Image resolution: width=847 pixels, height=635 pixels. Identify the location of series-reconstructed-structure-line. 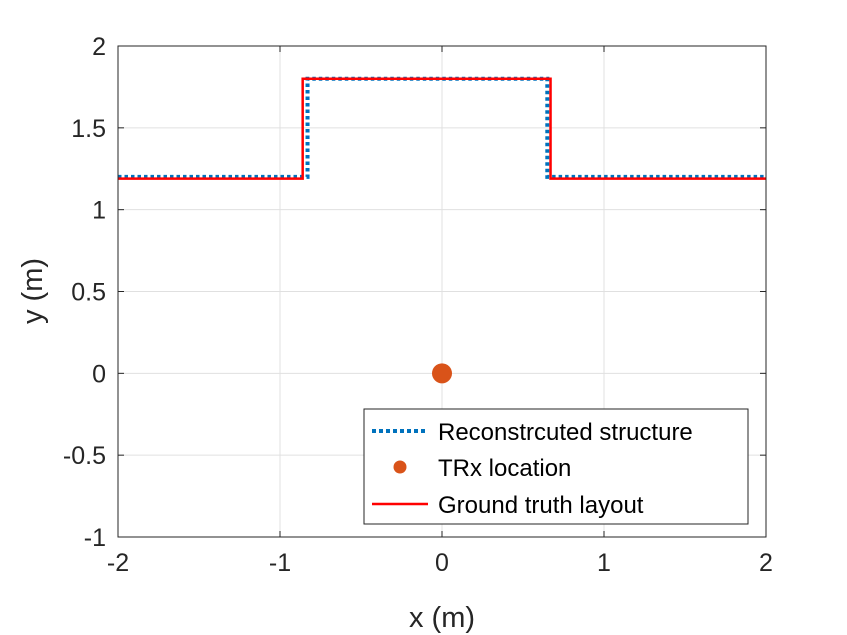
(442, 127).